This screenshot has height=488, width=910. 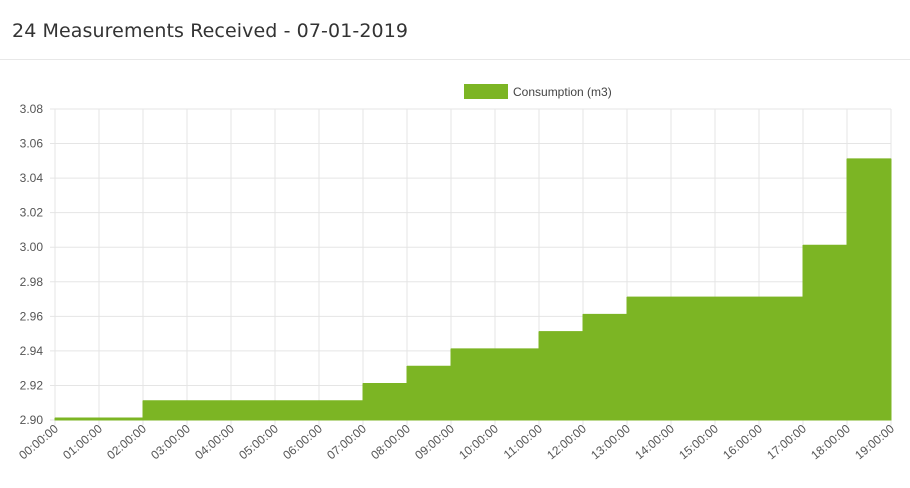 I want to click on x-tick-label: 10:00:00, so click(x=478, y=441).